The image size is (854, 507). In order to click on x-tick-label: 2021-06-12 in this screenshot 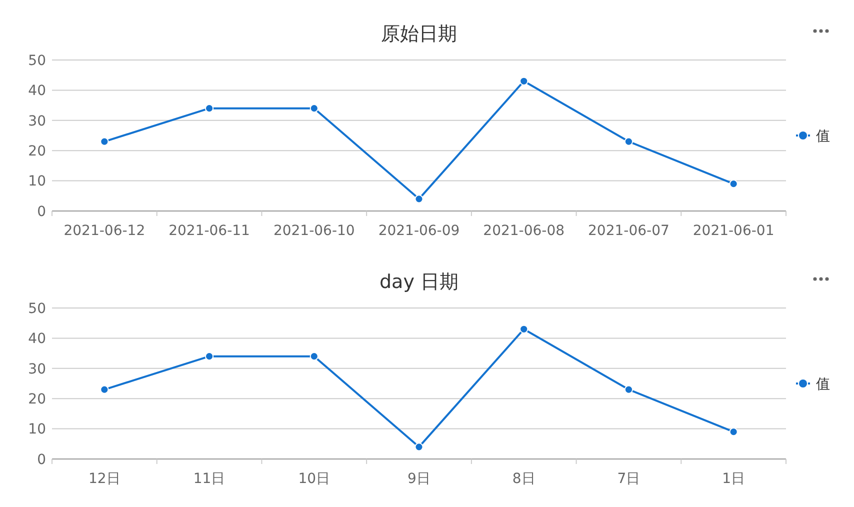, I will do `click(105, 231)`.